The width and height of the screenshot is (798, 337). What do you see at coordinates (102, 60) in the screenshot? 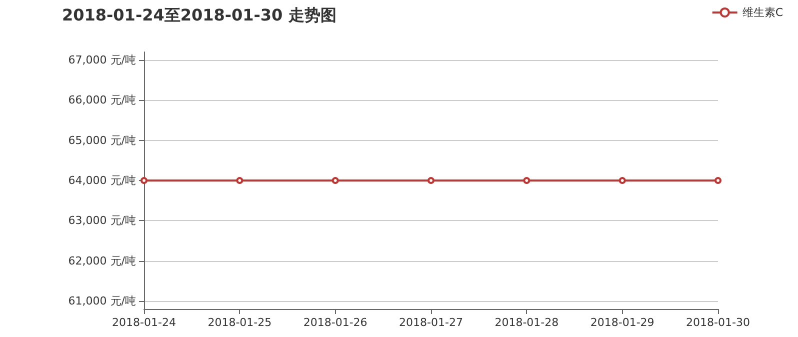
I see `y-tick-label: 67,000 元/吨` at bounding box center [102, 60].